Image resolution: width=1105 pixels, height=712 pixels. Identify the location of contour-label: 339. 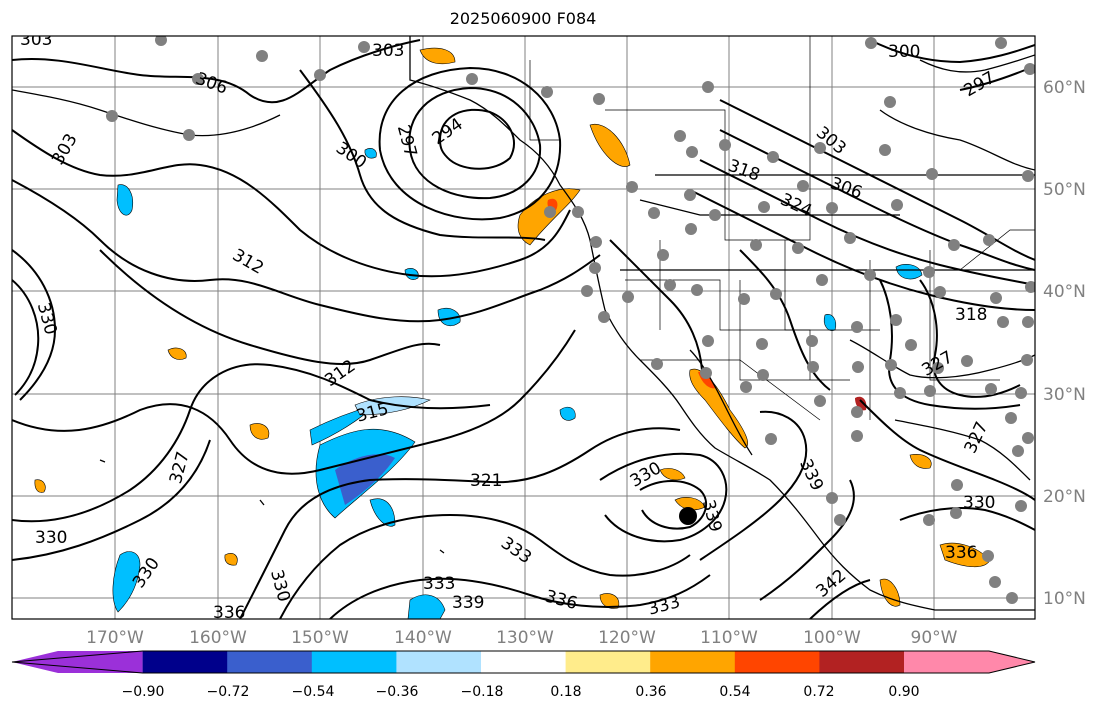
(468, 603).